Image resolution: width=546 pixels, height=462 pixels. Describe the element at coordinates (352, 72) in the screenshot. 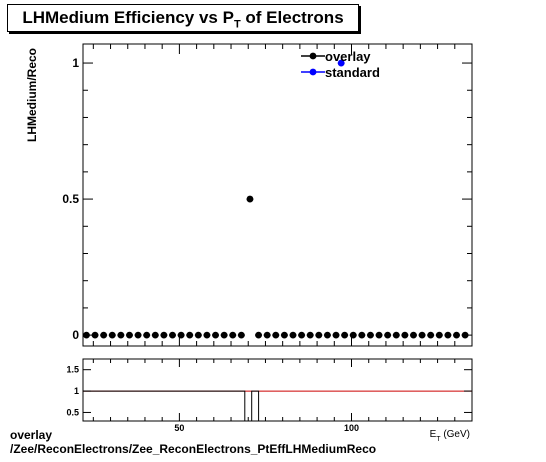

I see `legend-label-standard: standard` at that location.